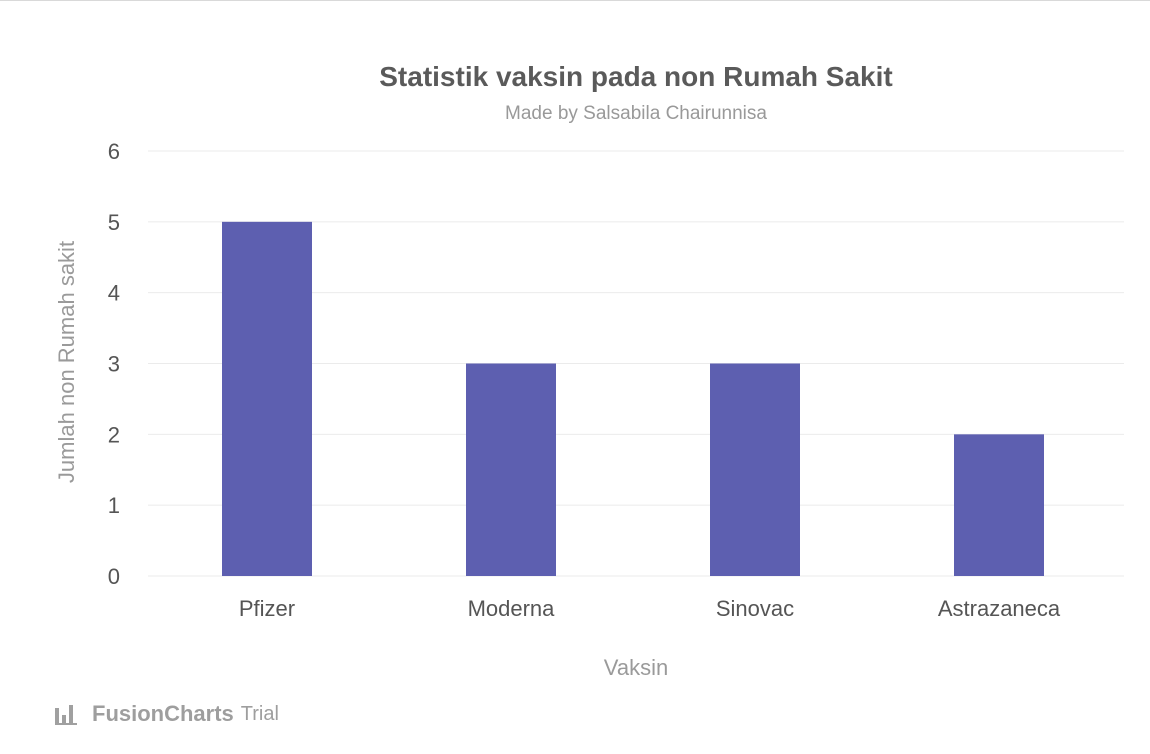  What do you see at coordinates (114, 293) in the screenshot?
I see `y-tick-label: 4` at bounding box center [114, 293].